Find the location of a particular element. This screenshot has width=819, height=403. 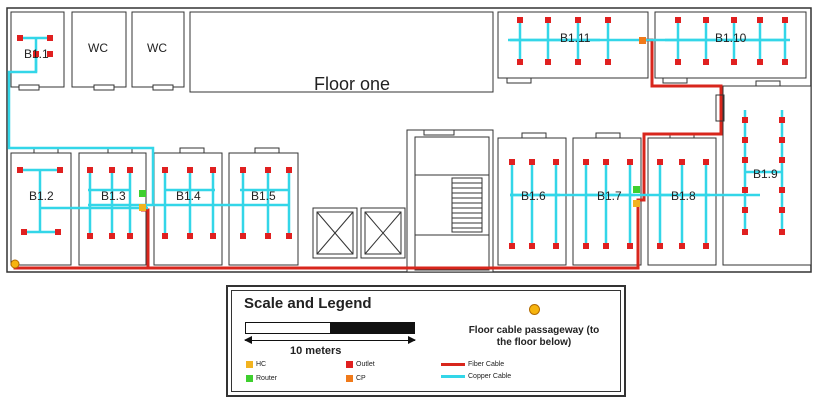

legend-cp: CP is located at coordinates (356, 378).